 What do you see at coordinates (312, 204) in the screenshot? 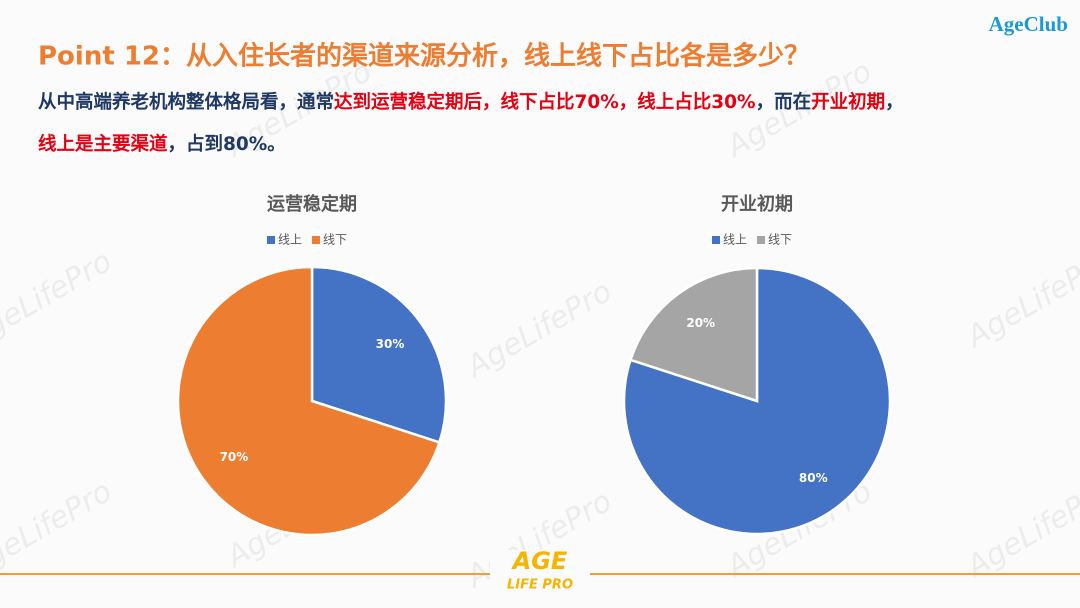
I see `chart-title: 运营稳定期` at bounding box center [312, 204].